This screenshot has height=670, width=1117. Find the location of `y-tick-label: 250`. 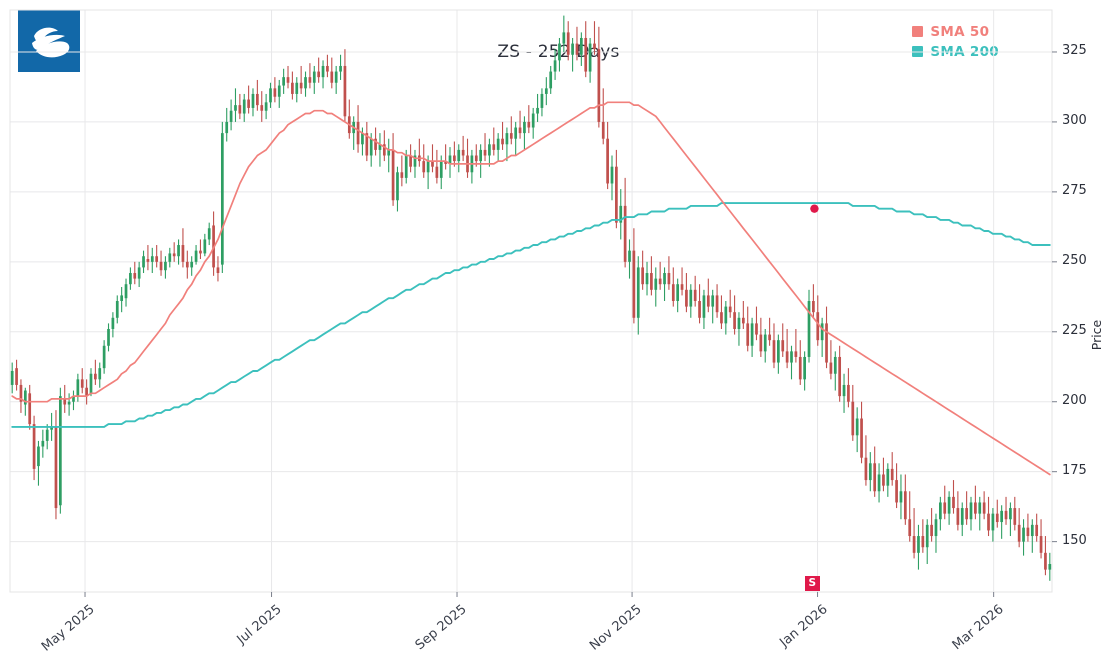

y-tick-label: 250 is located at coordinates (1074, 260).